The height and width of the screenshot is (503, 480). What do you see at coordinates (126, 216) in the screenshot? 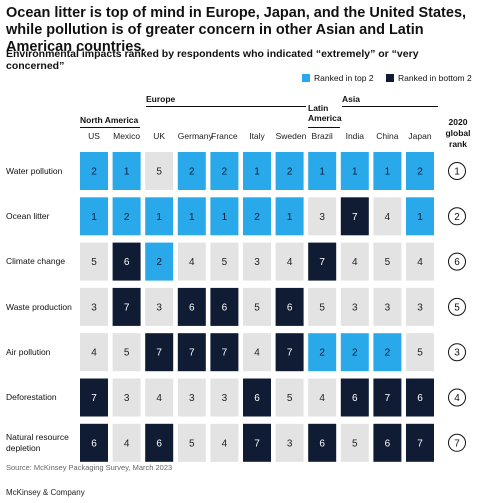
I see `cell-ocean-litter-mexico` at bounding box center [126, 216].